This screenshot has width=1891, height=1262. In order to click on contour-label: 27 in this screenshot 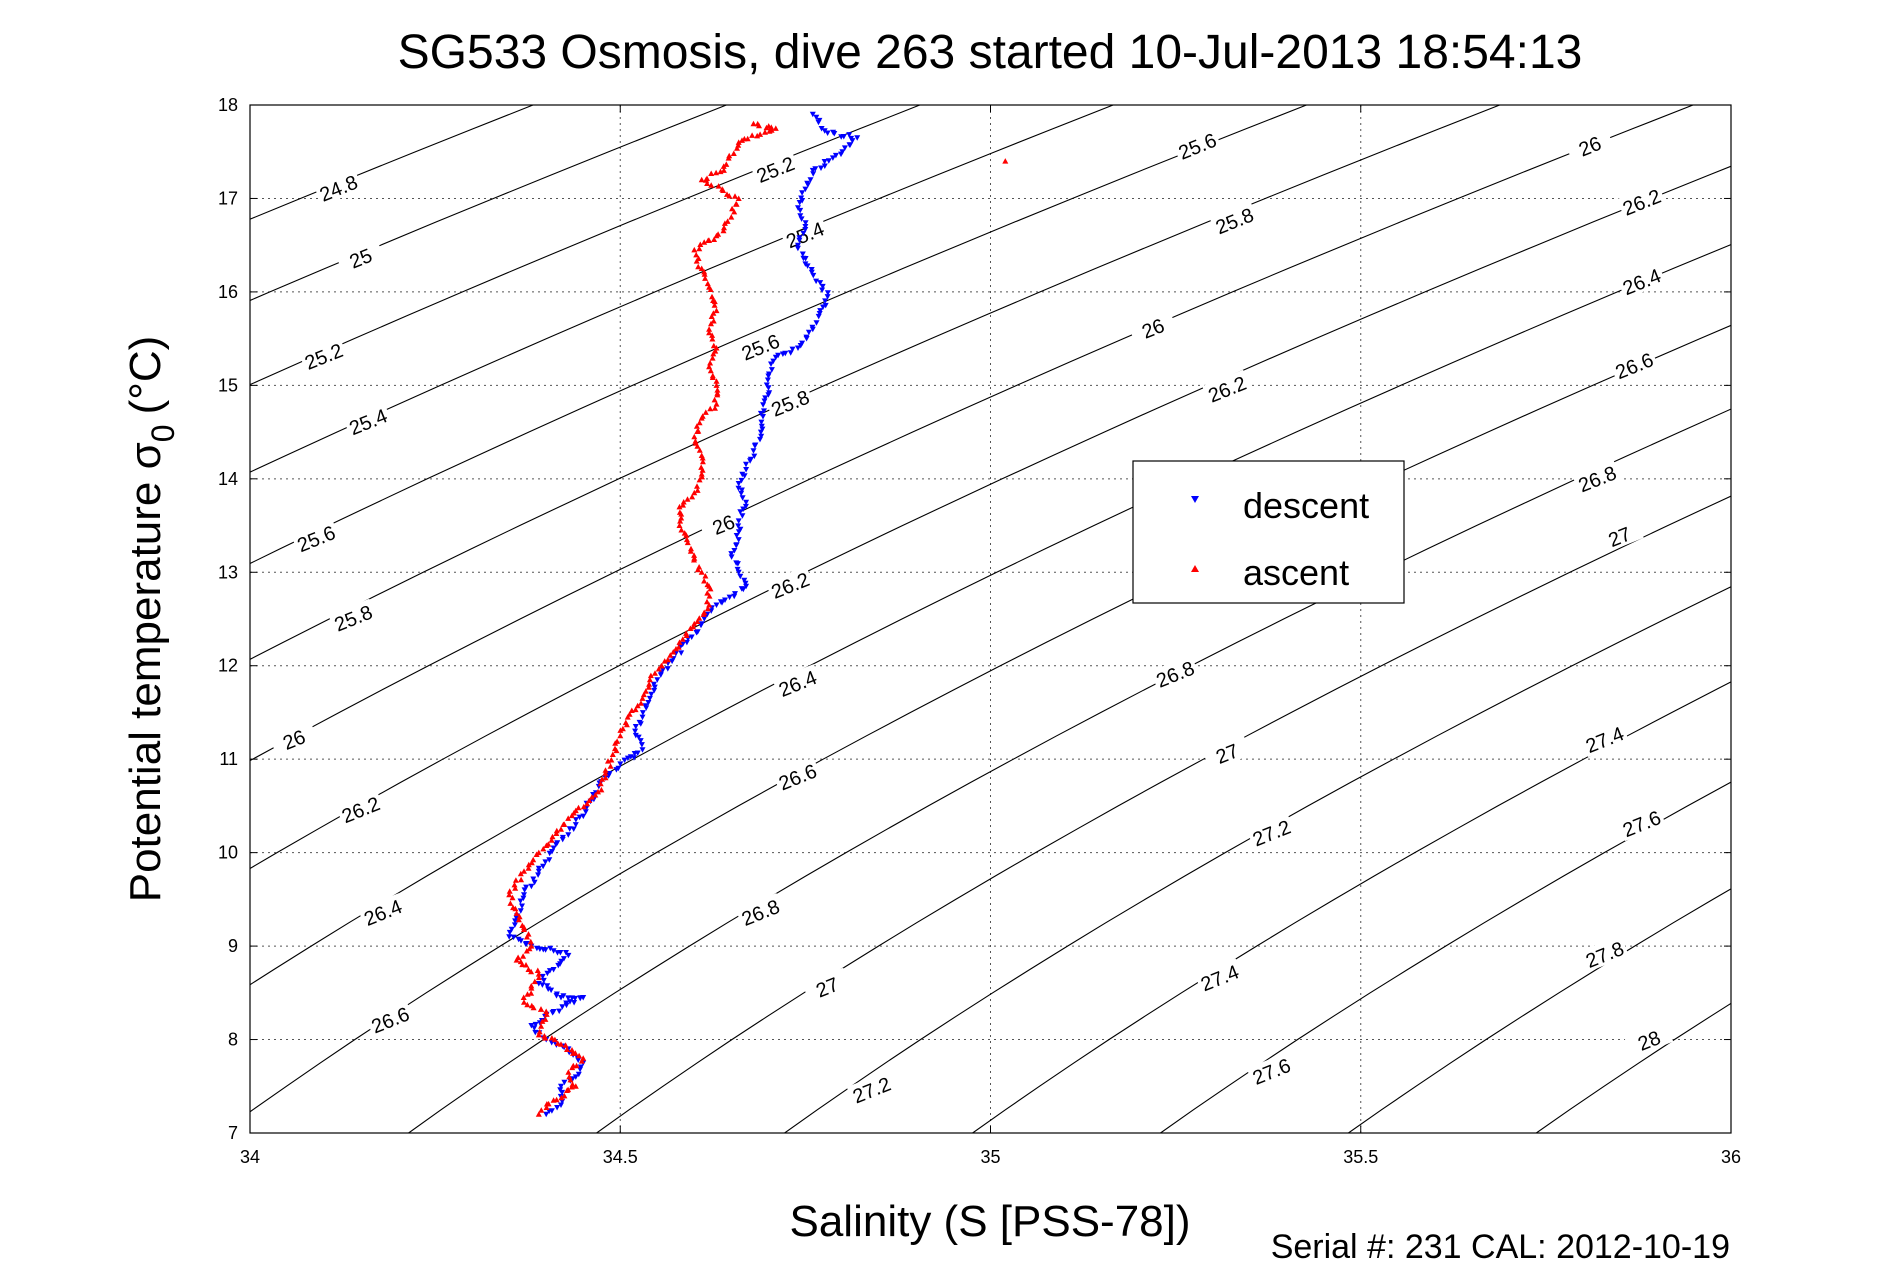, I will do `click(827, 986)`.